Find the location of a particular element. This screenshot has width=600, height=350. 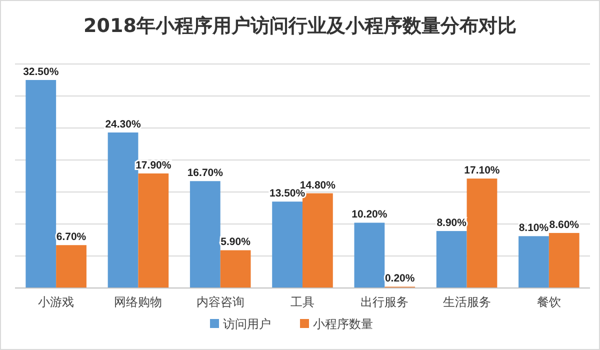

x-tick-label: 生活服务 is located at coordinates (466, 302).